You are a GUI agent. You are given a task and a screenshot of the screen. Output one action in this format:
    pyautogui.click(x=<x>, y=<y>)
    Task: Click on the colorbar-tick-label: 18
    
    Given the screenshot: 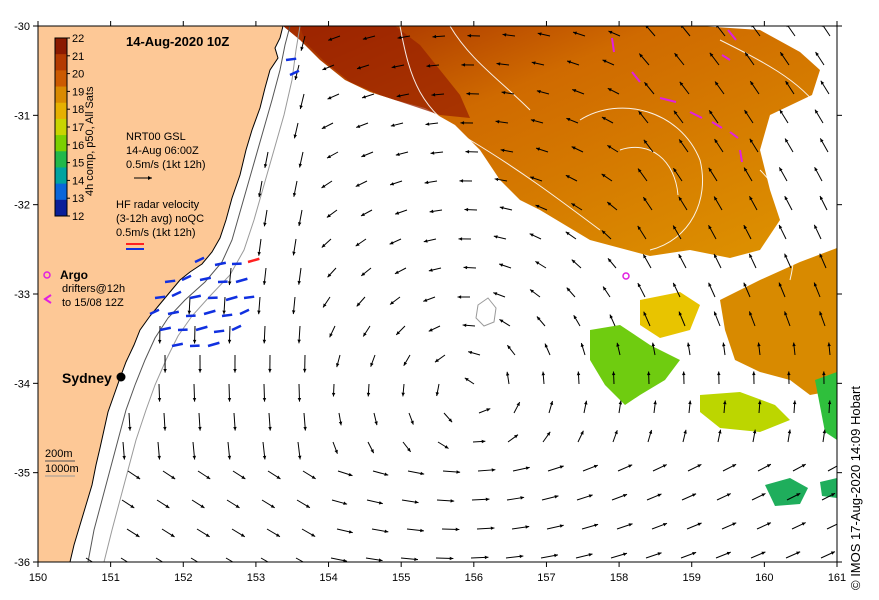 What is the action you would take?
    pyautogui.click(x=78, y=110)
    